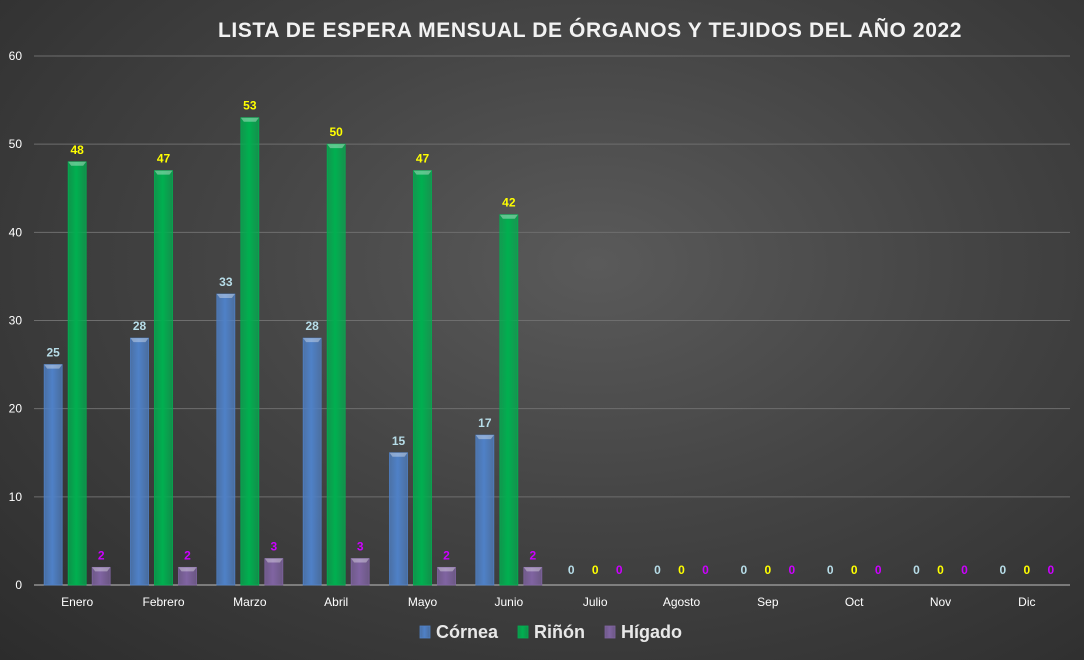 This screenshot has width=1084, height=660. I want to click on data-label-cornea-abril: 28, so click(312, 326).